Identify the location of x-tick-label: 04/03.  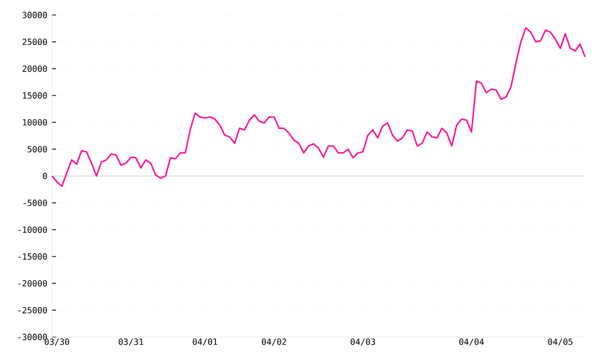
(363, 342).